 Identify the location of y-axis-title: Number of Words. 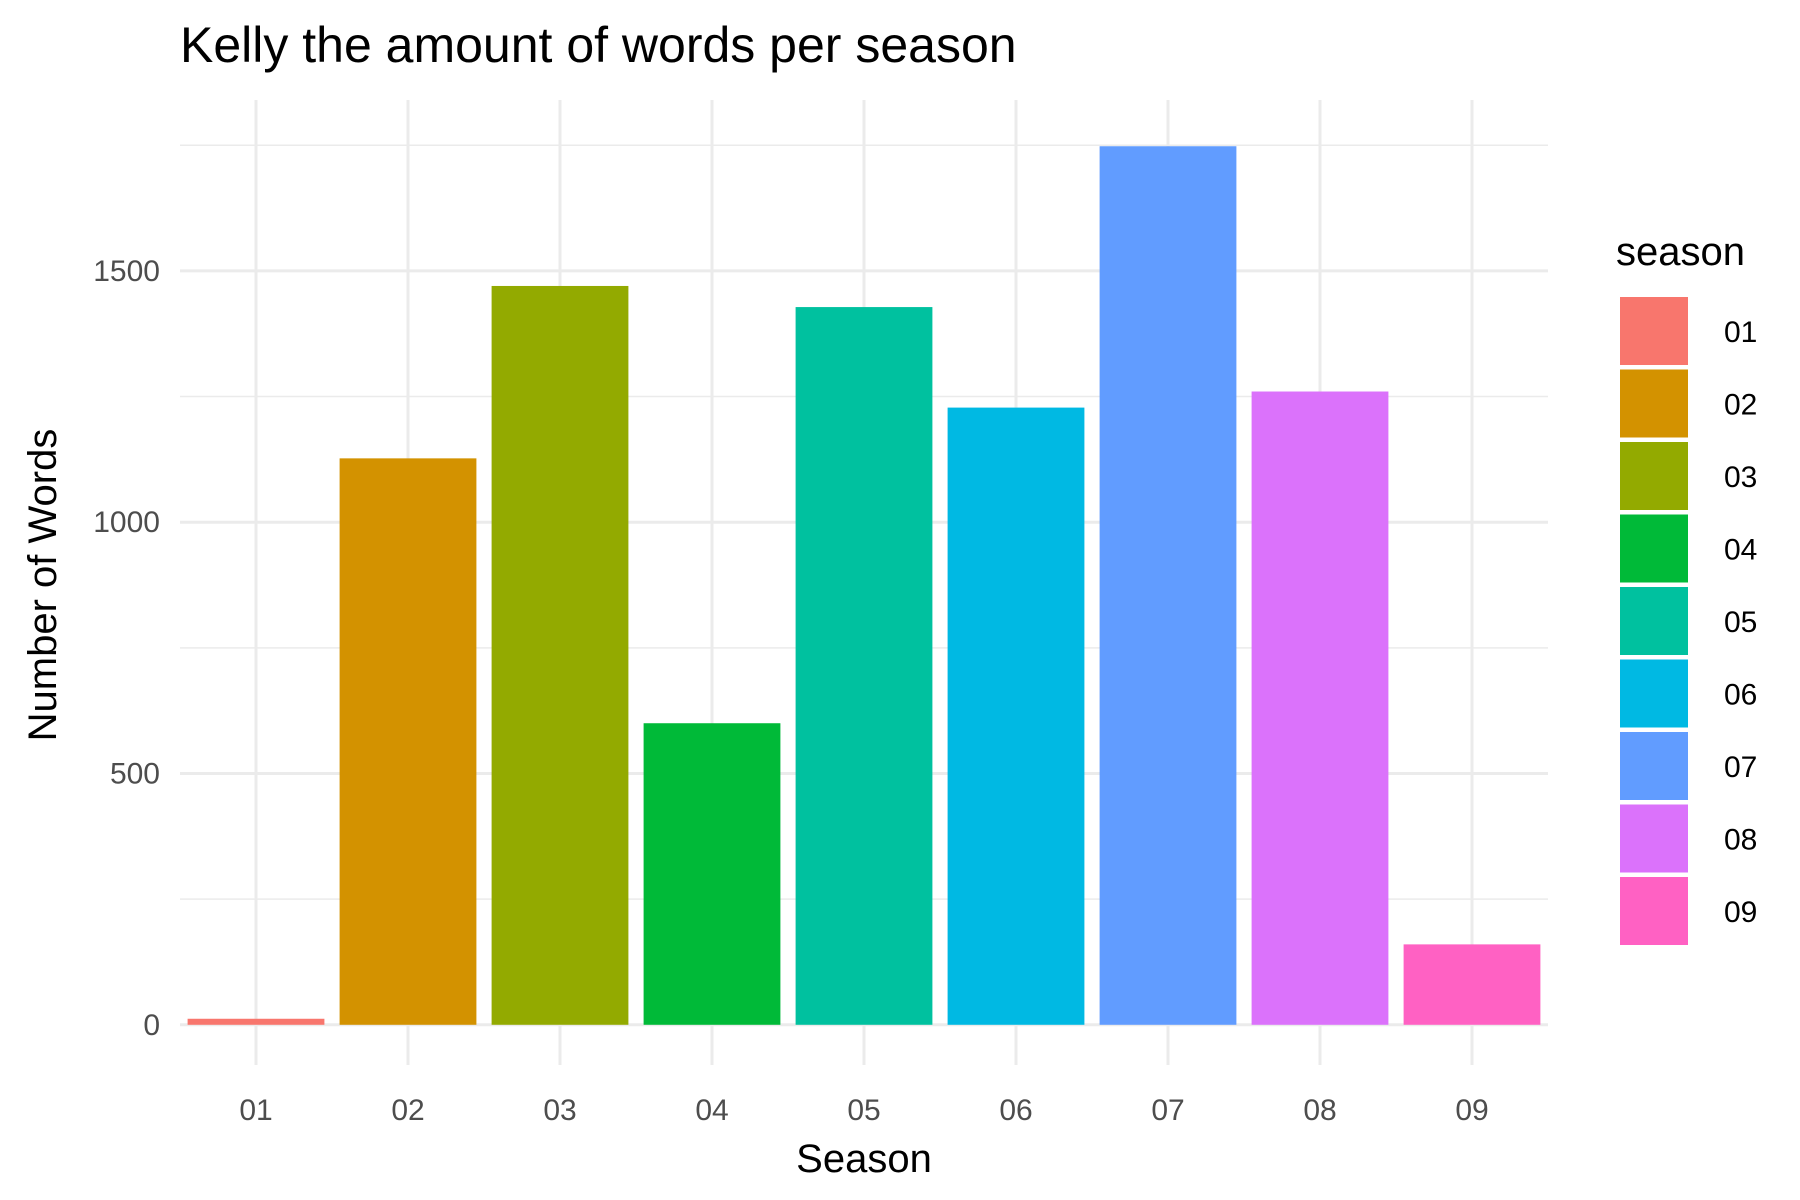
(43, 585).